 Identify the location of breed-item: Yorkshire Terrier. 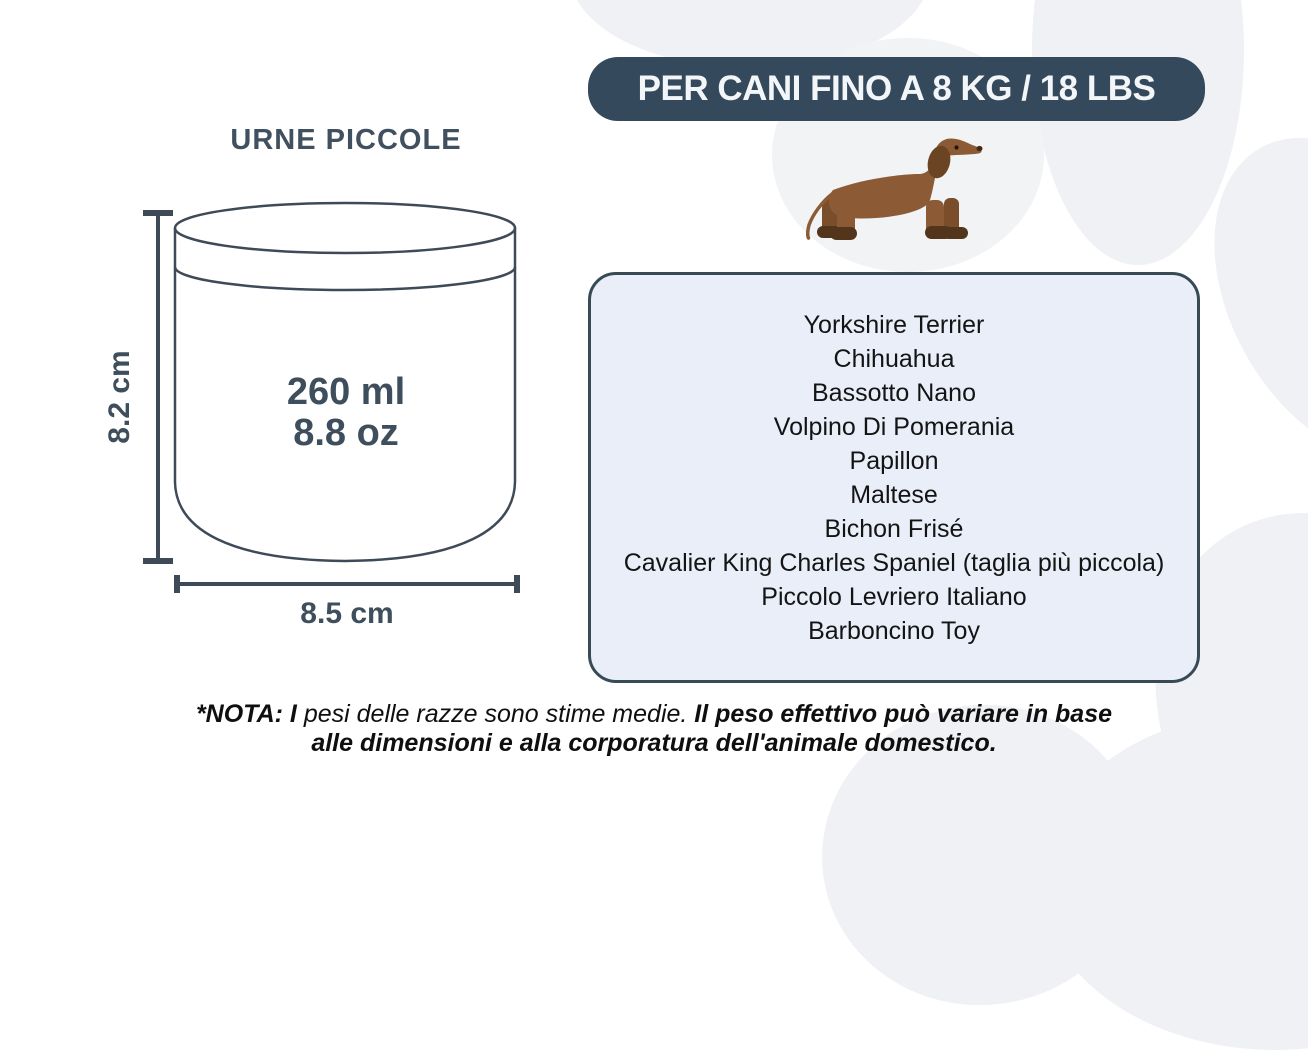
(894, 324).